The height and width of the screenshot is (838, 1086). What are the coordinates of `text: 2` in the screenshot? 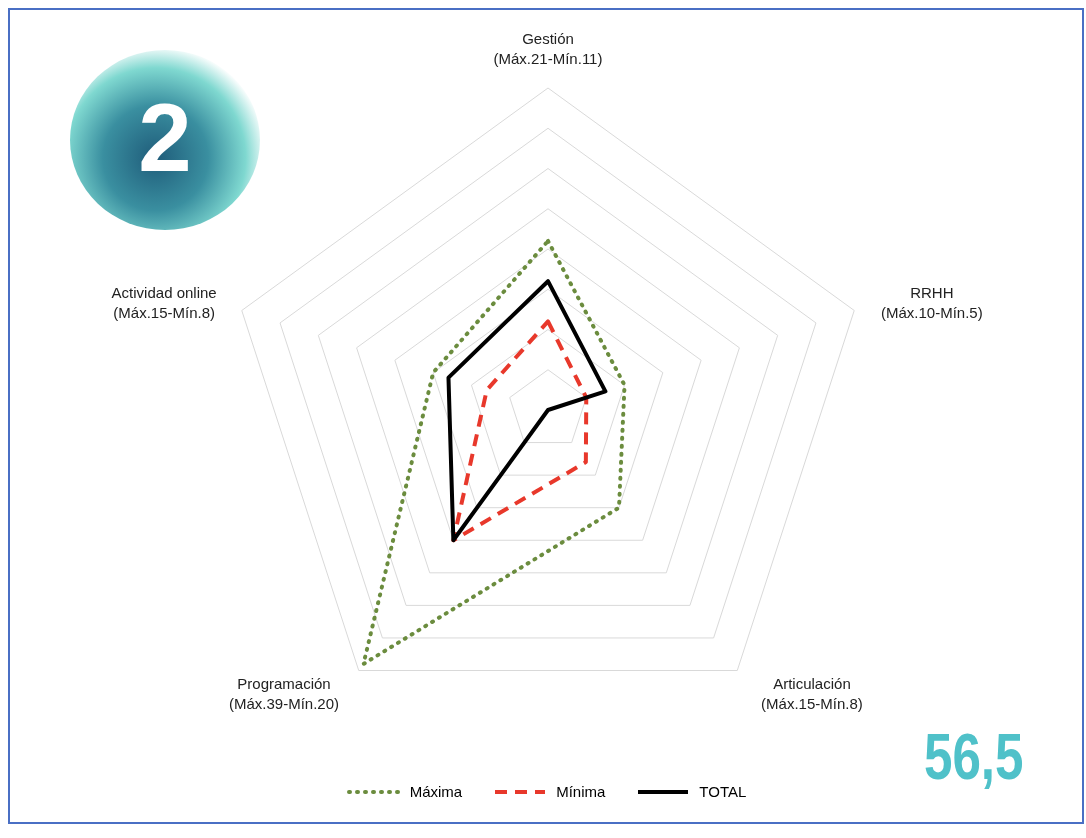 It's located at (165, 137).